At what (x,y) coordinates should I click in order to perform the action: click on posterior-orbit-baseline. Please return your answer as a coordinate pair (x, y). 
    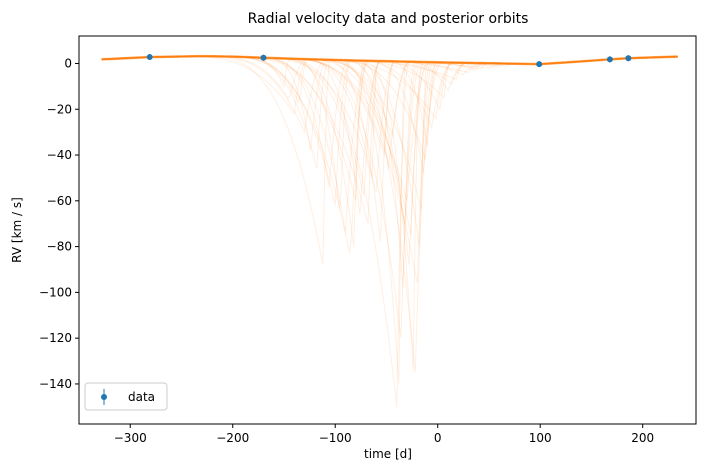
    Looking at the image, I should click on (389, 59).